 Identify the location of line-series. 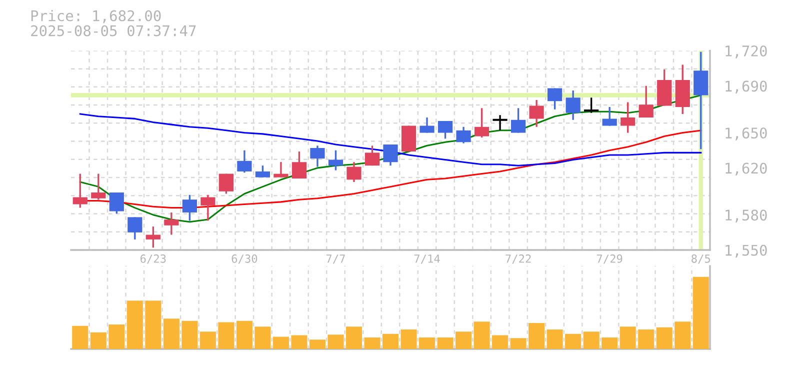
(390, 139).